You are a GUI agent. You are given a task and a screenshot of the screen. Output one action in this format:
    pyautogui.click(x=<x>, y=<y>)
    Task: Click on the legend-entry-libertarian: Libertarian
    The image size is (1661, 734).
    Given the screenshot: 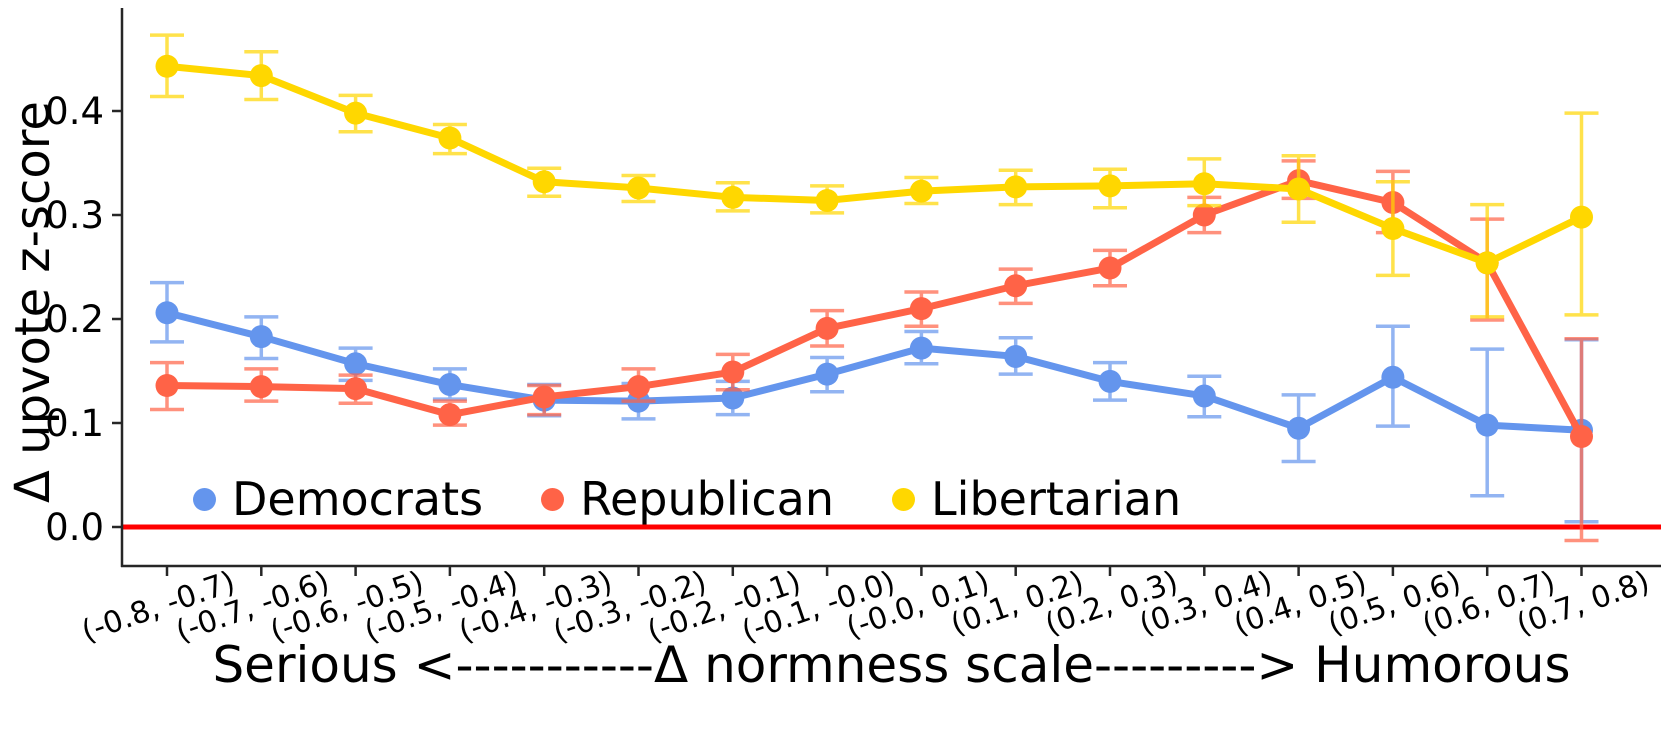 What is the action you would take?
    pyautogui.click(x=1036, y=499)
    